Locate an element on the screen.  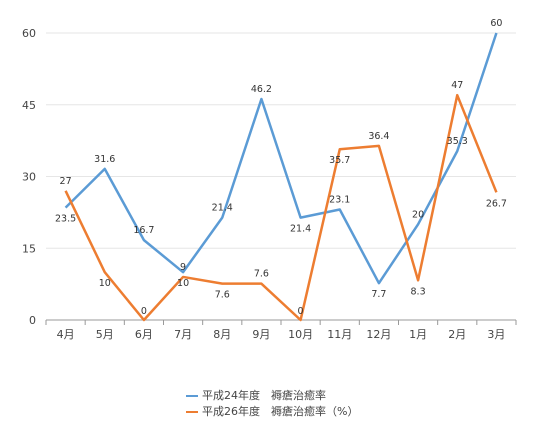
legend-label-series-2: 平成26年度 褥瘡治癒率（%） is located at coordinates (280, 411).